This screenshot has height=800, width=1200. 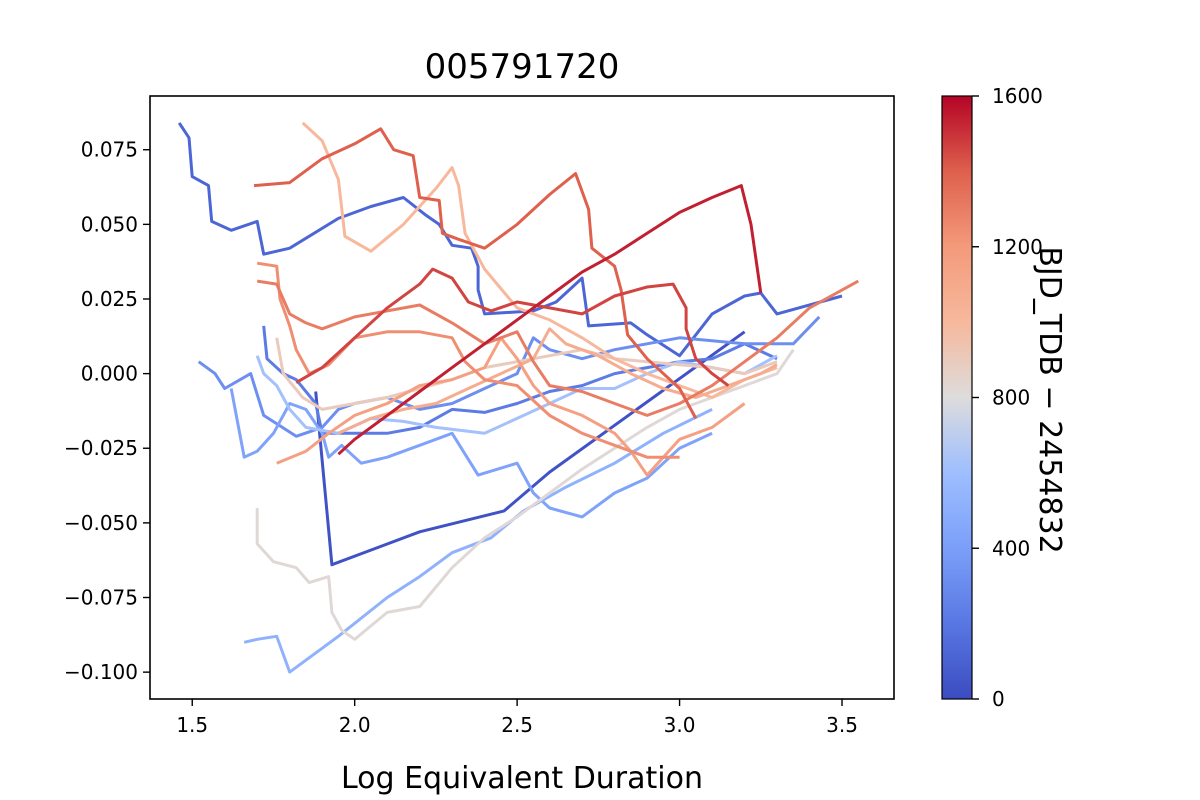 What do you see at coordinates (109, 299) in the screenshot?
I see `y-tick-label: 0.025` at bounding box center [109, 299].